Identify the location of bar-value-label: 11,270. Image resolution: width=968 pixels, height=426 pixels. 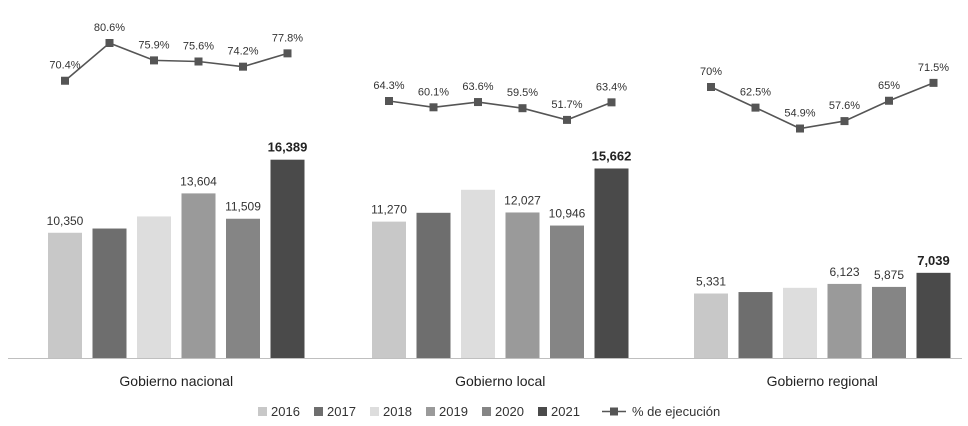
(389, 210).